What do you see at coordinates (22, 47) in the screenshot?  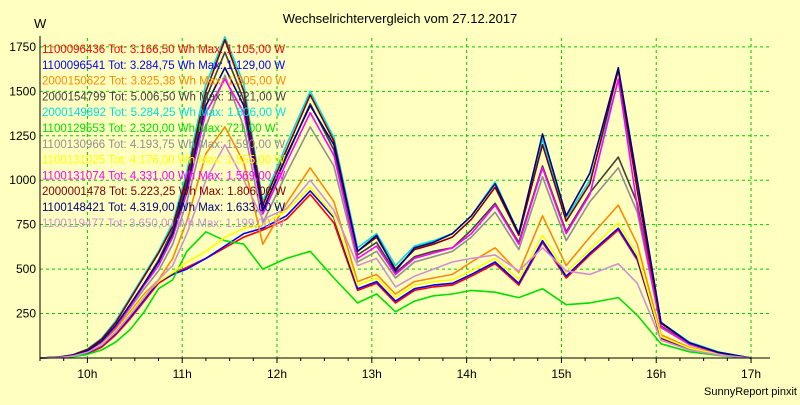 I see `y-tick-label: 1750` at bounding box center [22, 47].